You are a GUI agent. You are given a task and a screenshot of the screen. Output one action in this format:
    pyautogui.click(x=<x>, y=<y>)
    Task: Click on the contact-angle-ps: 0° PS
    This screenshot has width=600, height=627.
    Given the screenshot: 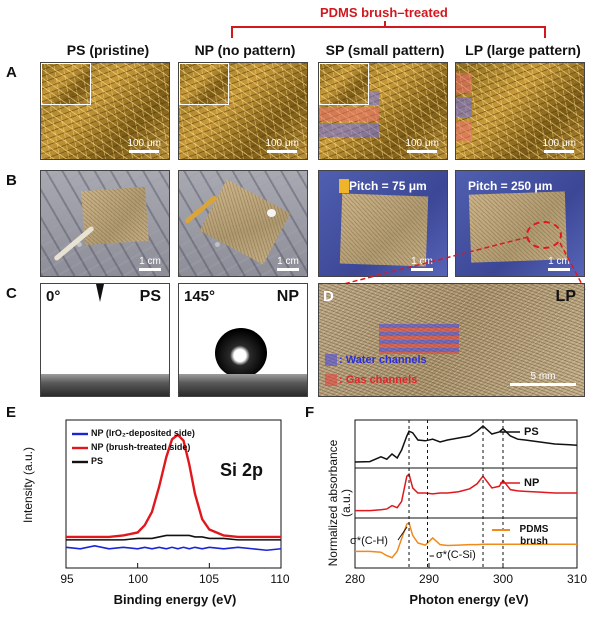 What is the action you would take?
    pyautogui.click(x=105, y=340)
    